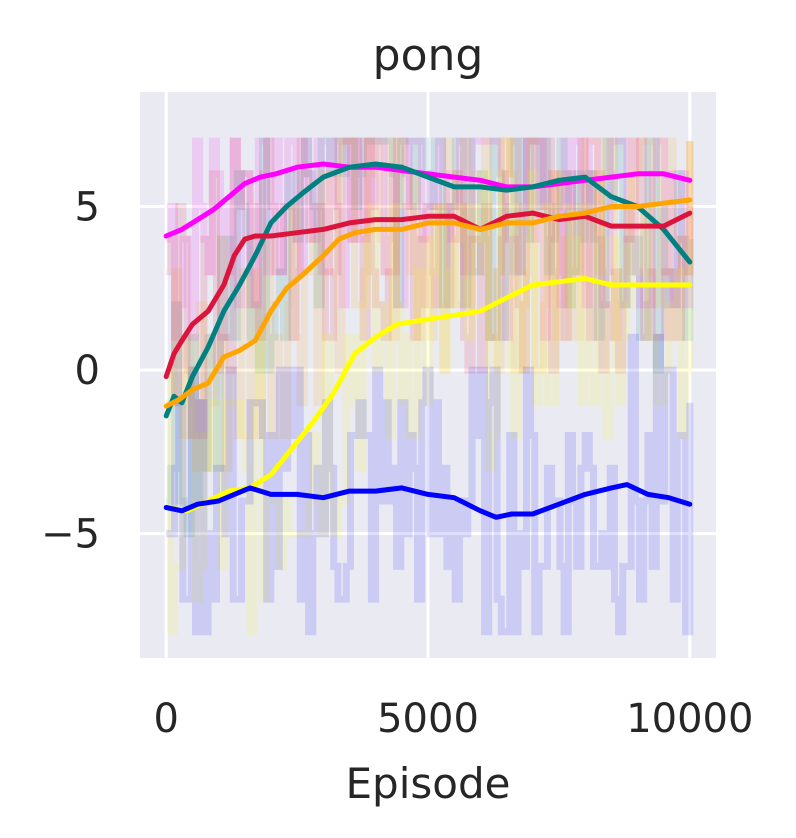  Describe the element at coordinates (428, 55) in the screenshot. I see `chart-title: pong` at that location.